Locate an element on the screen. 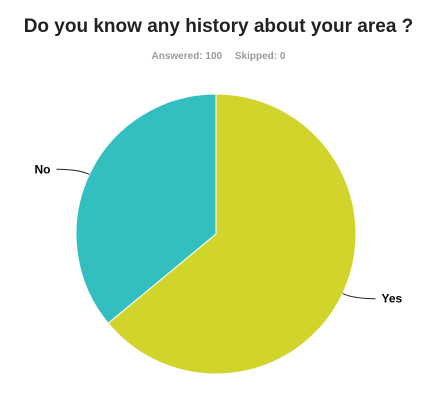 This screenshot has height=414, width=437. pie-label-yes: Yes is located at coordinates (392, 299).